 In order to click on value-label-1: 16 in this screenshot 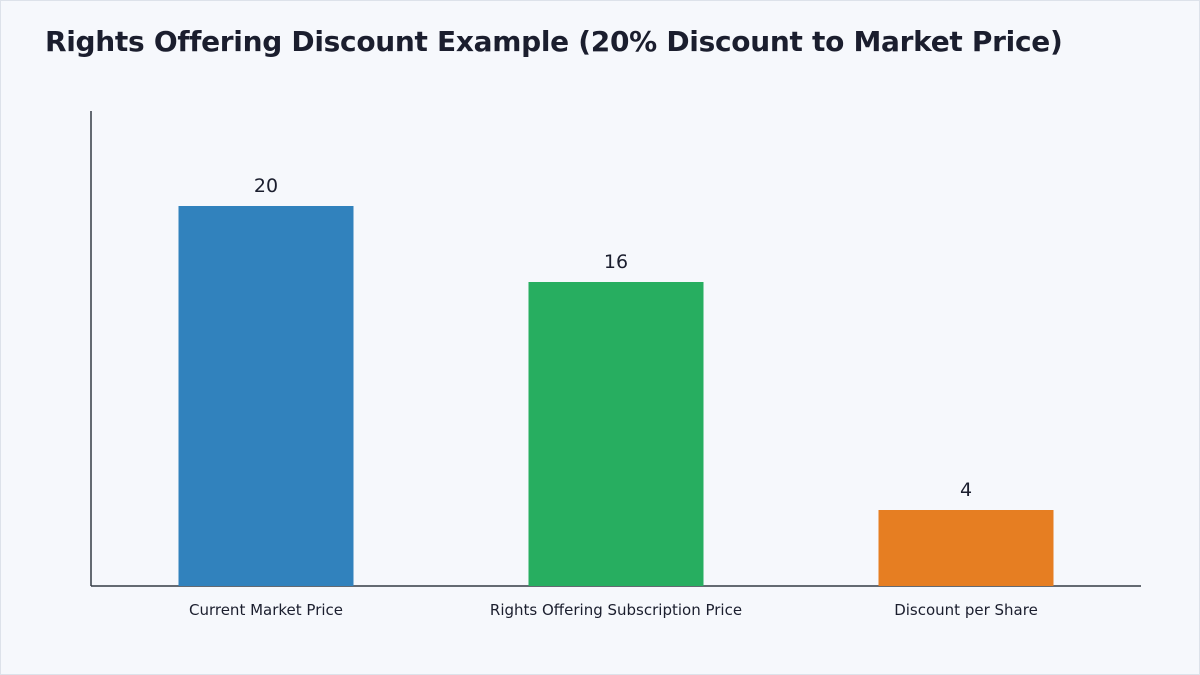, I will do `click(616, 262)`.